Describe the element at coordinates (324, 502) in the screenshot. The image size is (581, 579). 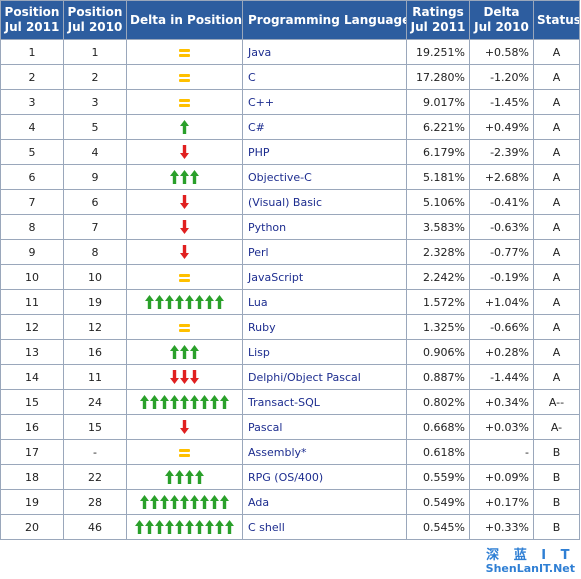
I see `cell-language: Ada` at that location.